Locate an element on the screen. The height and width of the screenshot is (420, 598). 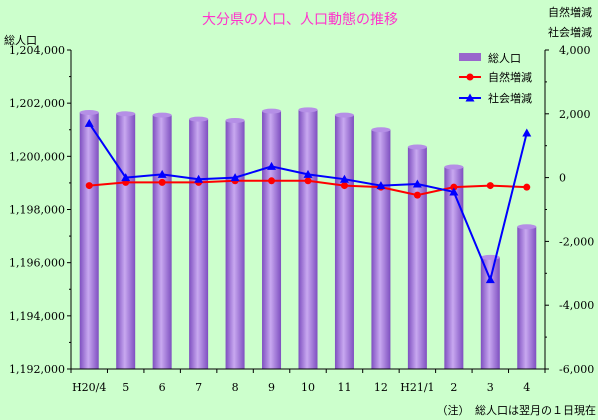
right-tick-label-4: 2,000 is located at coordinates (575, 114).